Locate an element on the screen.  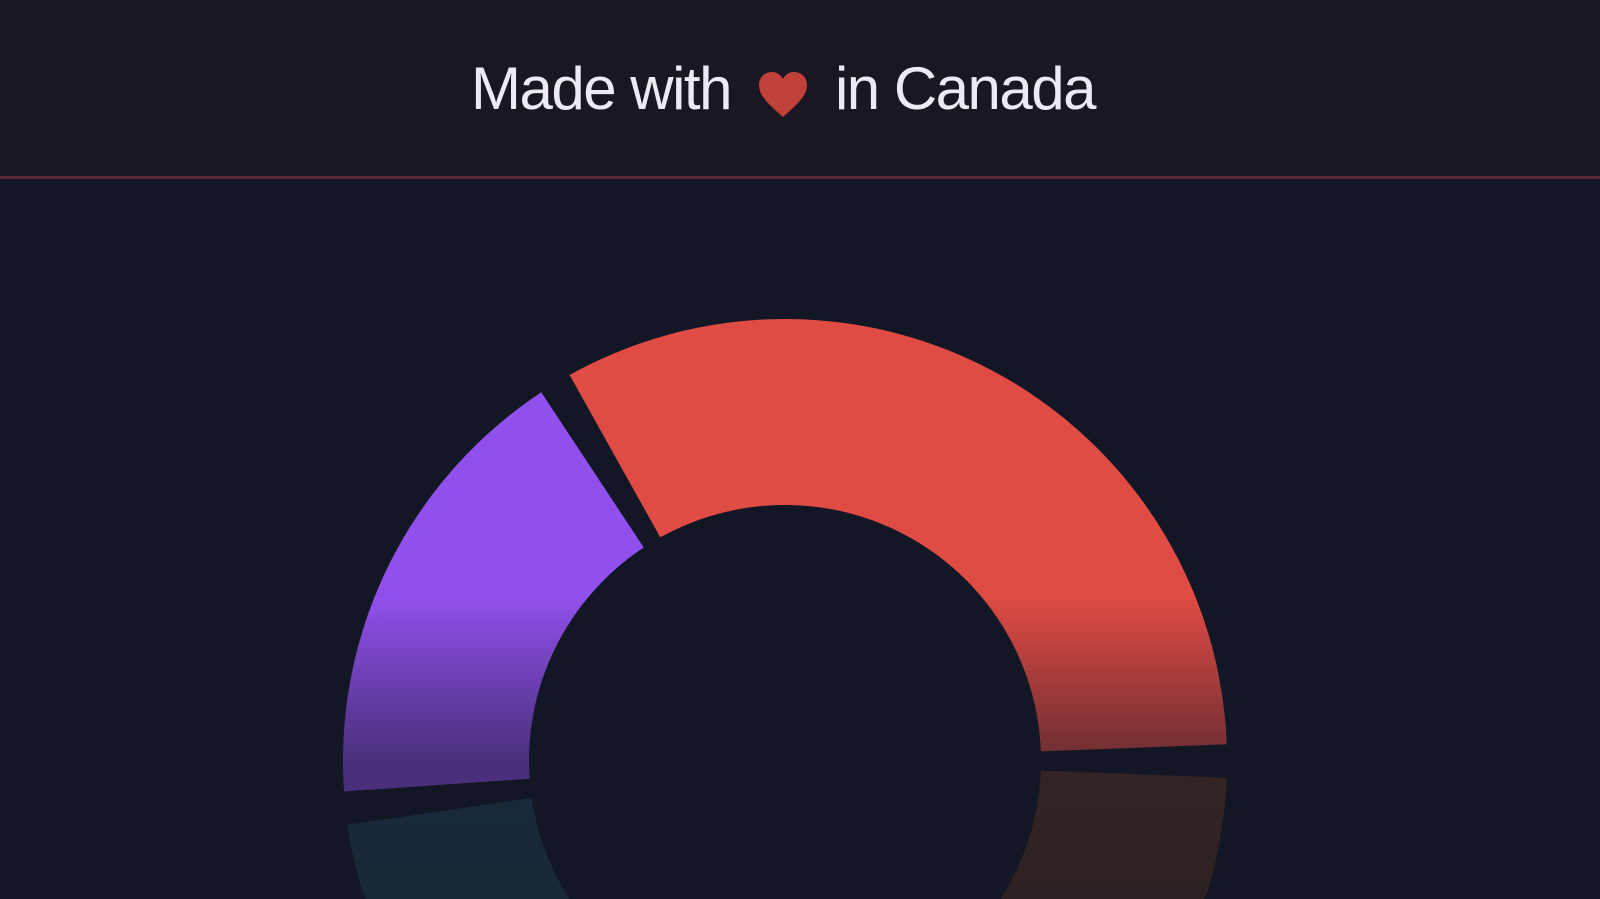
made-with-love-text: Made with in Canada is located at coordinates (783, 88).